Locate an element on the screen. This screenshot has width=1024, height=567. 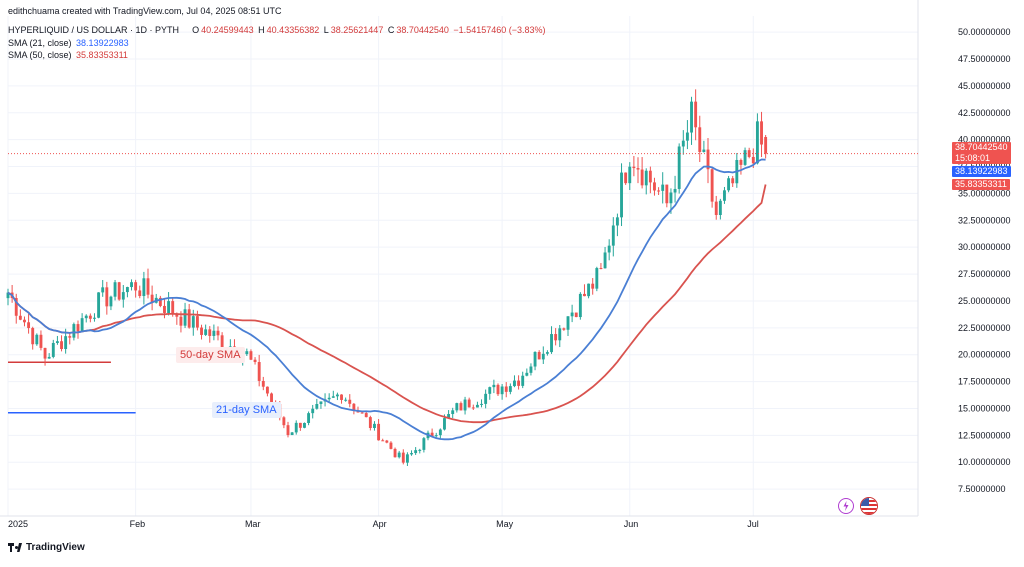
sma50-annotation: 50-day SMA is located at coordinates (210, 355).